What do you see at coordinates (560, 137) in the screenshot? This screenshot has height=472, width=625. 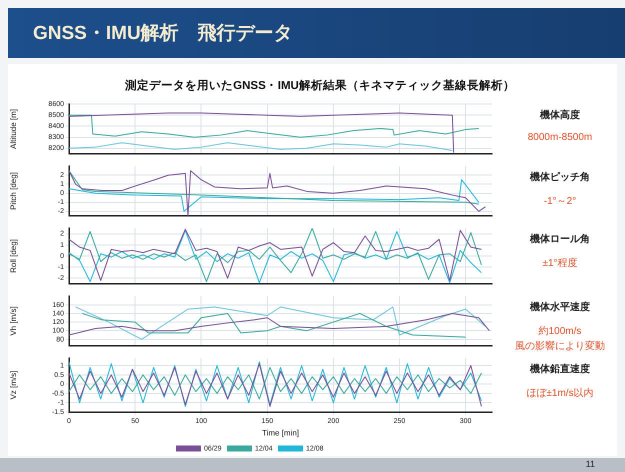 I see `text: 8000m-8500m` at bounding box center [560, 137].